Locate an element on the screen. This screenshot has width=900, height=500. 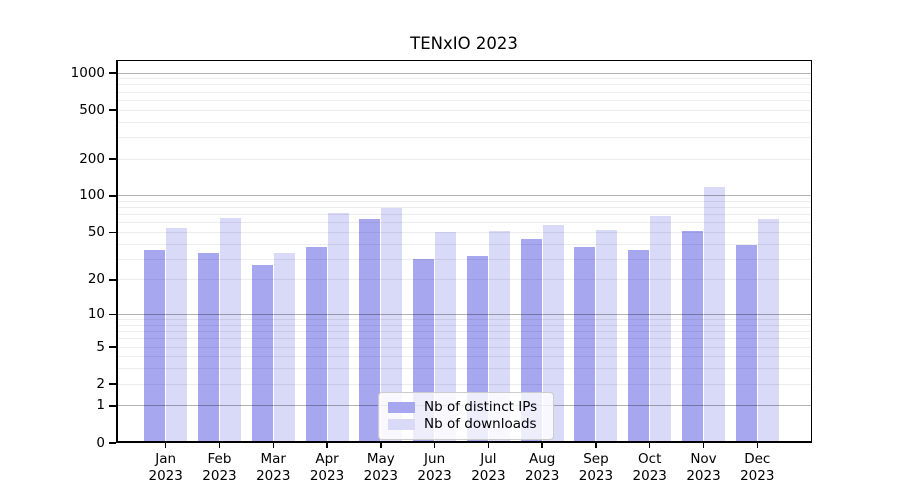
x-tick-label-feb: Feb 2023 is located at coordinates (219, 467).